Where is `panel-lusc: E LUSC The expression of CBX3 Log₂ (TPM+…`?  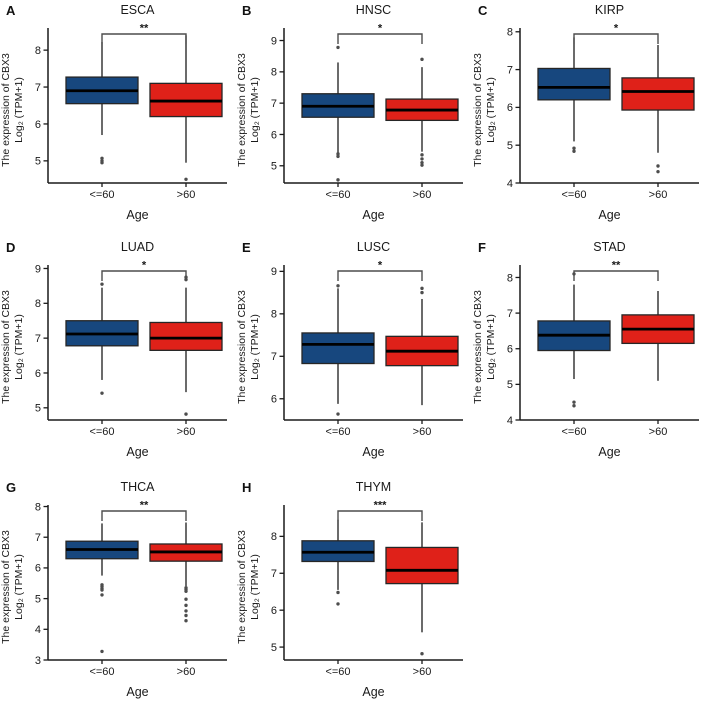 panel-lusc: E LUSC The expression of CBX3 Log₂ (TPM+… is located at coordinates (354, 357).